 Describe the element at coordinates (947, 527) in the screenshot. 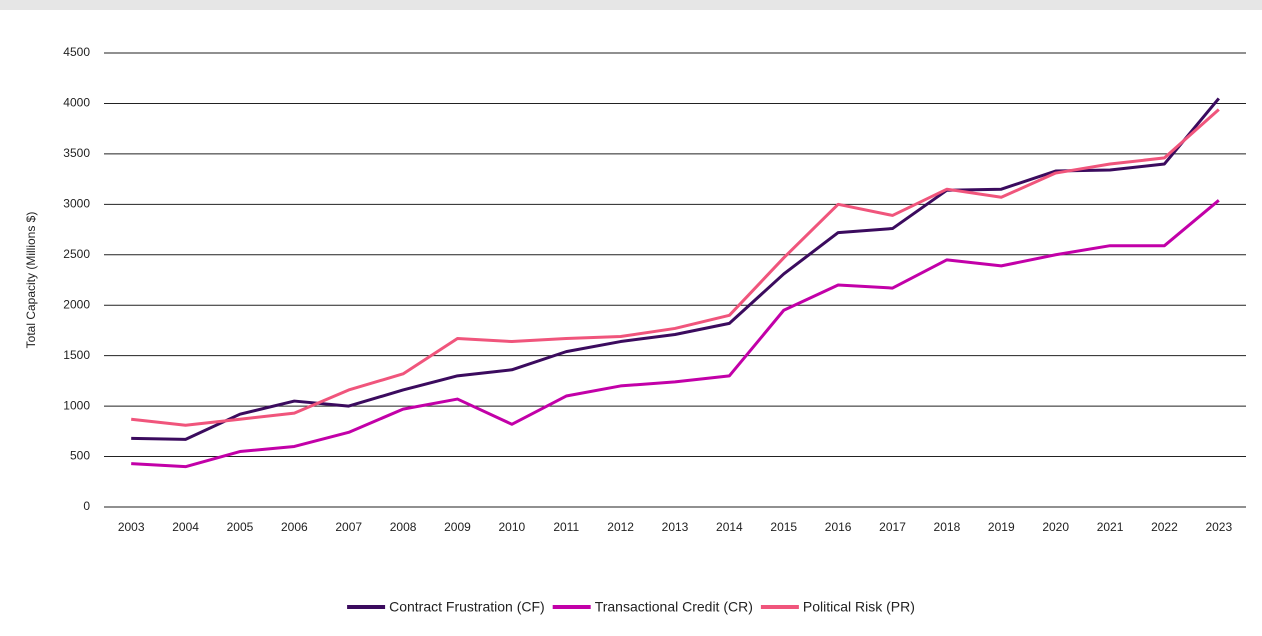

I see `x-tick-label: 2018` at that location.